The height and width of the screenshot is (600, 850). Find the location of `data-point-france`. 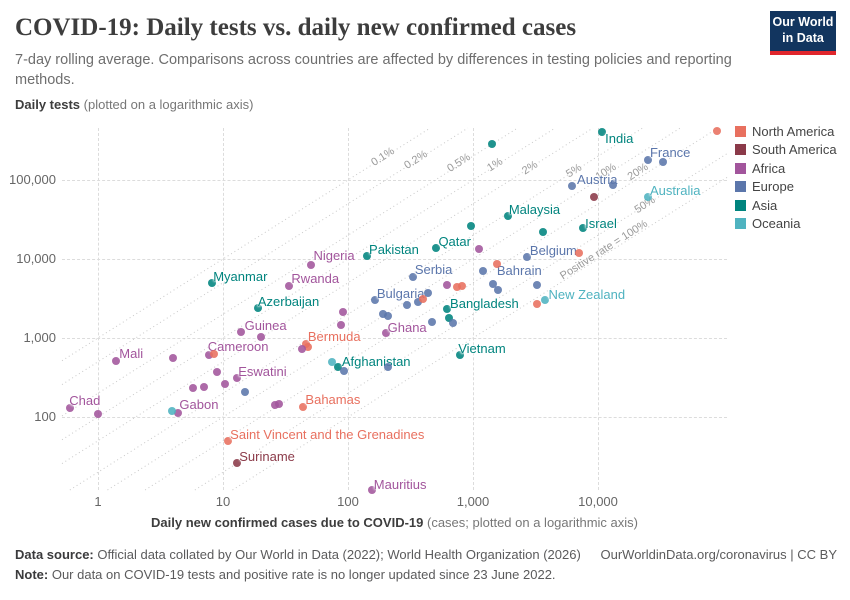

data-point-france is located at coordinates (647, 160).